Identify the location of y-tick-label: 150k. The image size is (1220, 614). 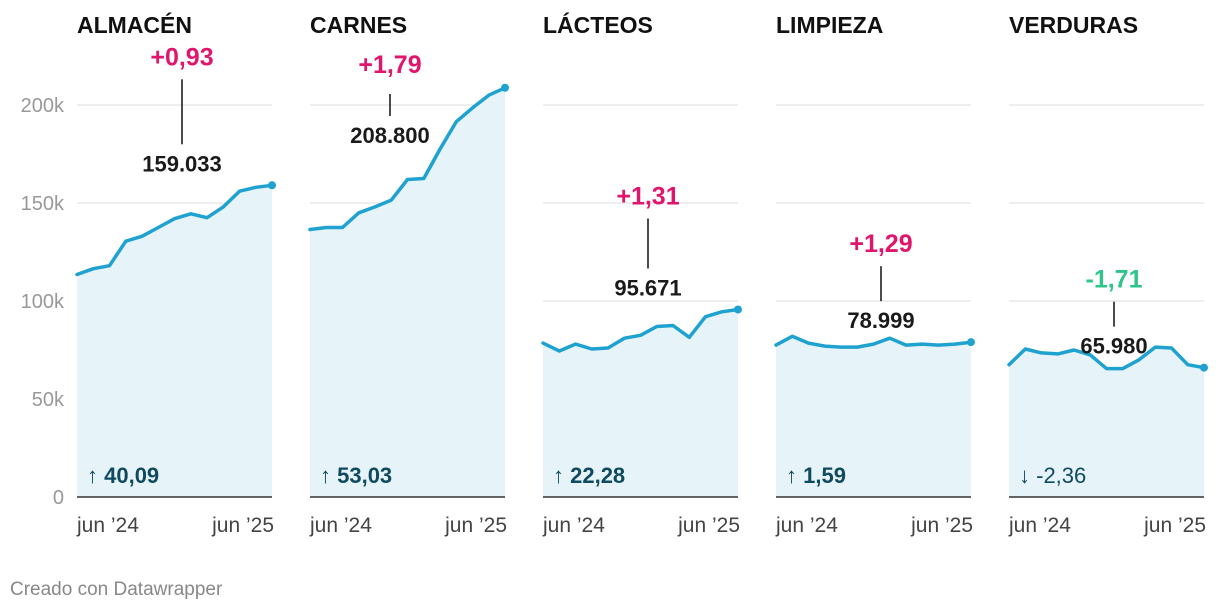
(43, 204).